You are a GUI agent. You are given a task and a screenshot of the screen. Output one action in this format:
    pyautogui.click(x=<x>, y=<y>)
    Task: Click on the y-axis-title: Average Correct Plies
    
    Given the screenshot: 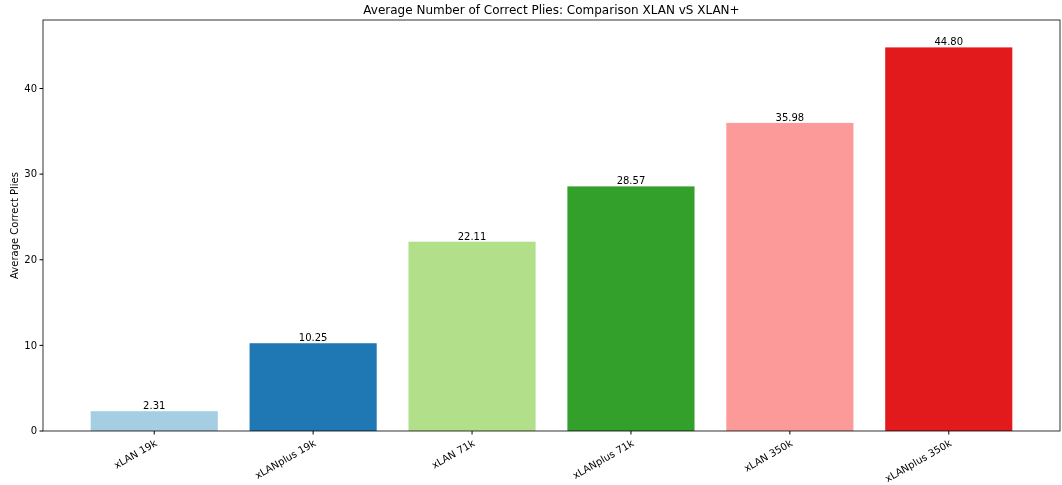 What is the action you would take?
    pyautogui.click(x=14, y=225)
    